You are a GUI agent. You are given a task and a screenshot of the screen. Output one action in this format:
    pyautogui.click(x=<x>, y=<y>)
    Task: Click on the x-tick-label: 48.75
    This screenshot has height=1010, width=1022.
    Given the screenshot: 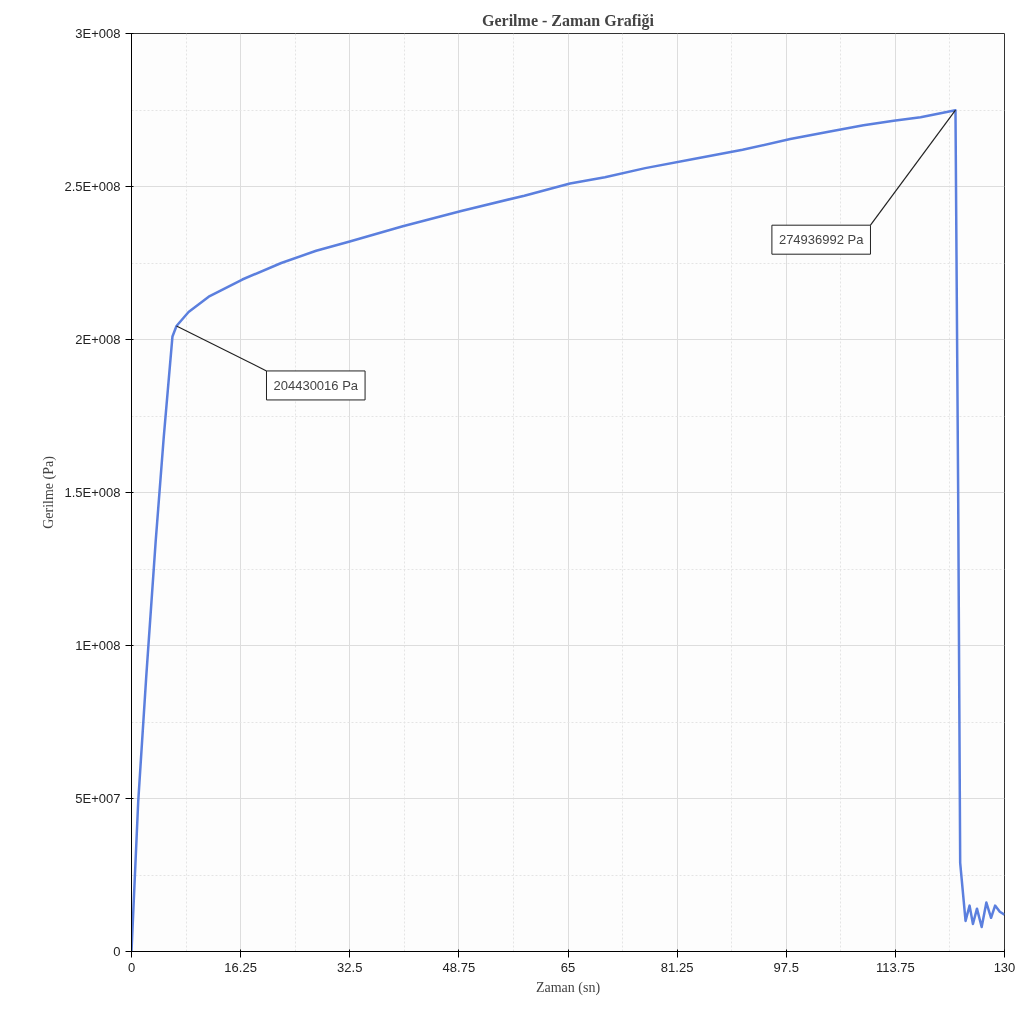 What is the action you would take?
    pyautogui.click(x=459, y=967)
    